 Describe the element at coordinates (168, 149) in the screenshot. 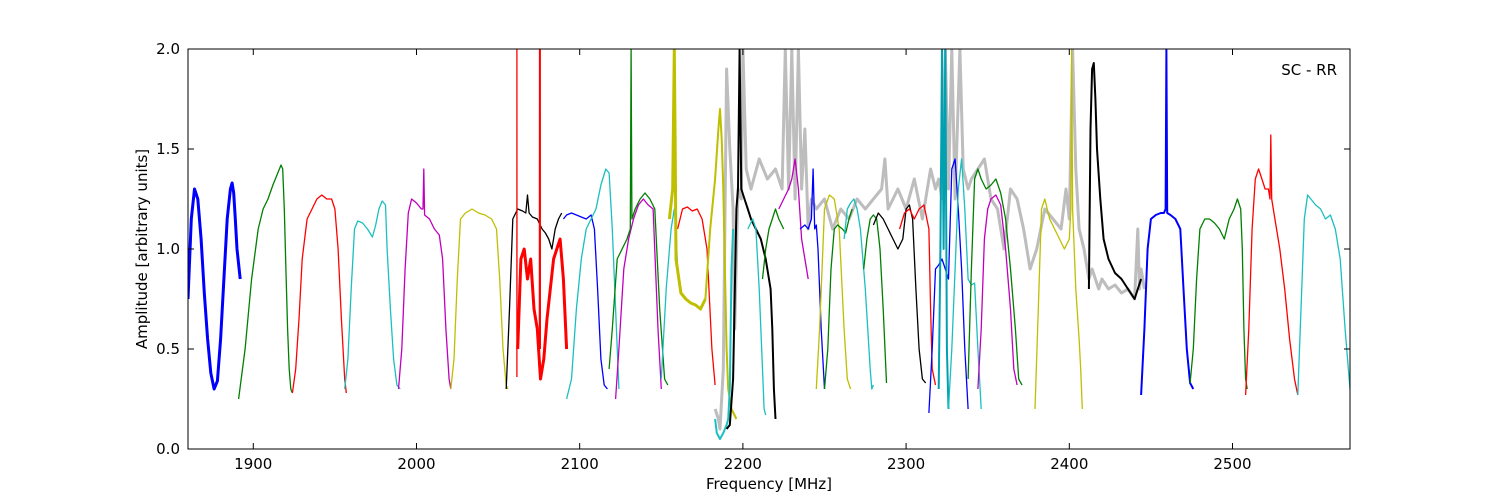

I see `y-tick-label: 1.5` at that location.